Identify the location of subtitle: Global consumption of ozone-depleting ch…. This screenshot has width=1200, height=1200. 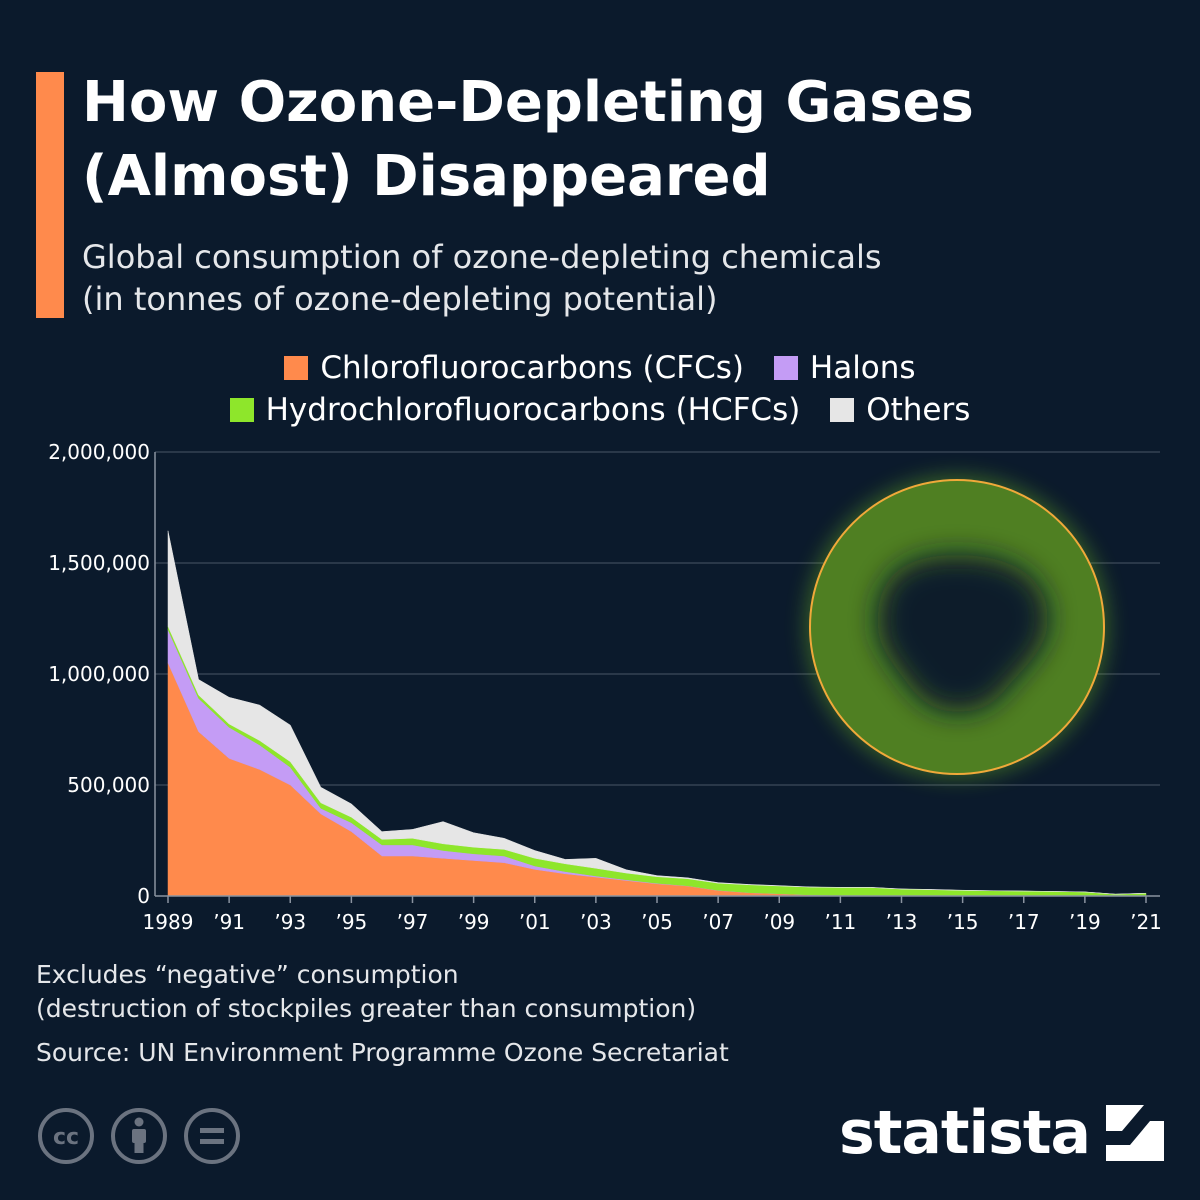
(632, 278).